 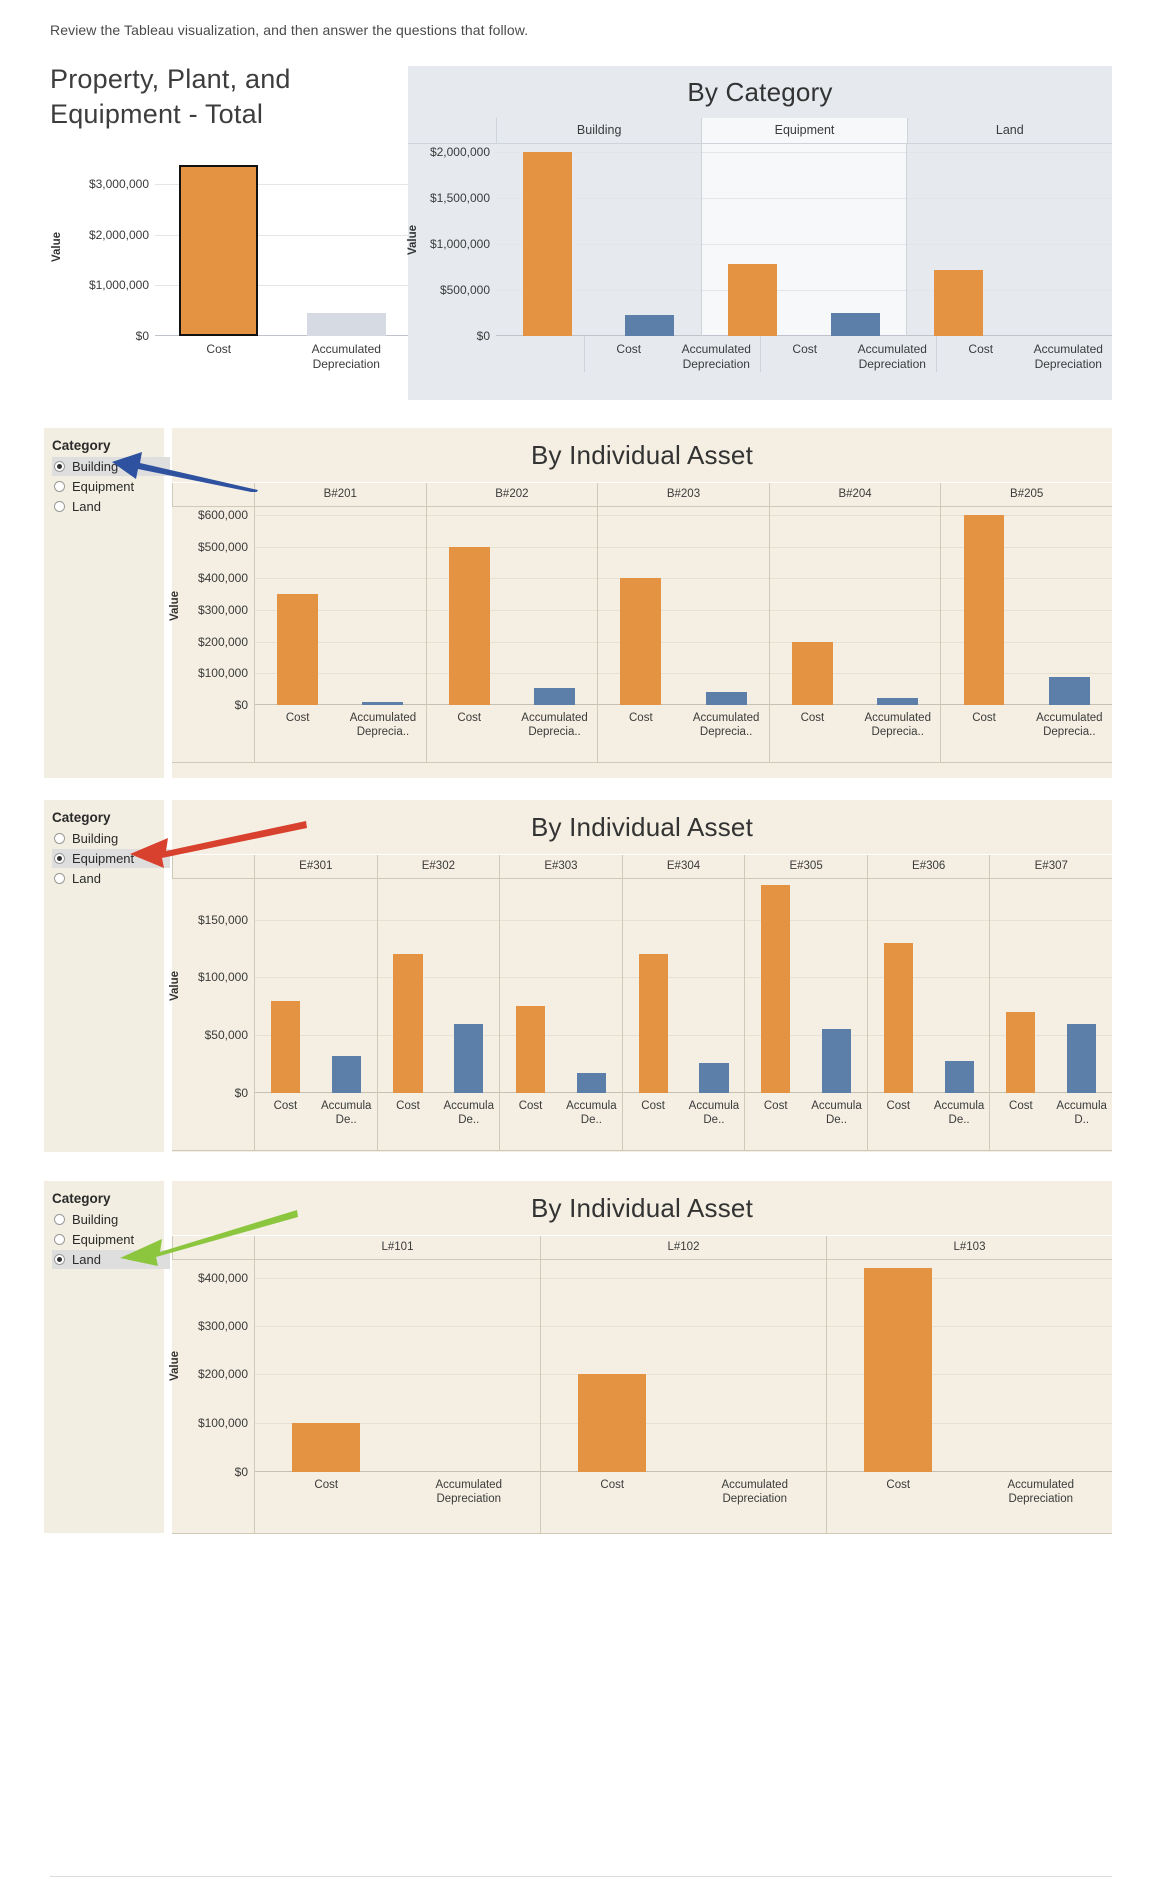 What do you see at coordinates (854, 606) in the screenshot?
I see `asset-cell-b204` at bounding box center [854, 606].